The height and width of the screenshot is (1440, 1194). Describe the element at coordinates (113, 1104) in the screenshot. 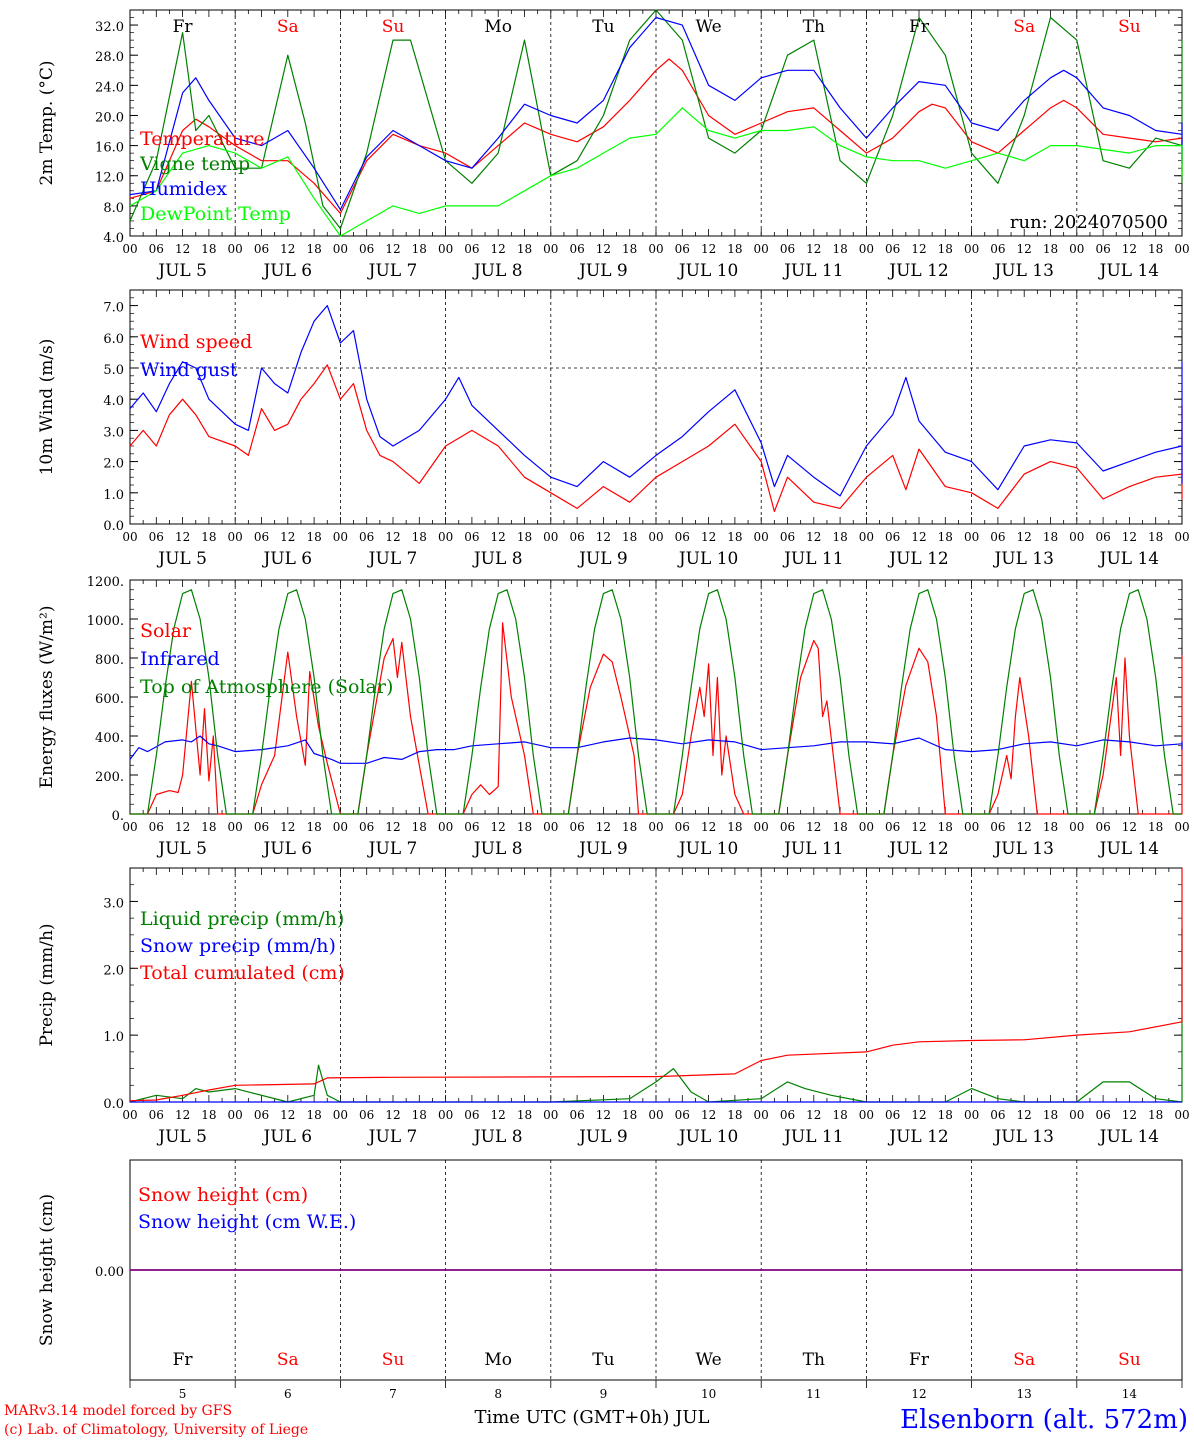

I see `y-tick-label: 0.0` at that location.